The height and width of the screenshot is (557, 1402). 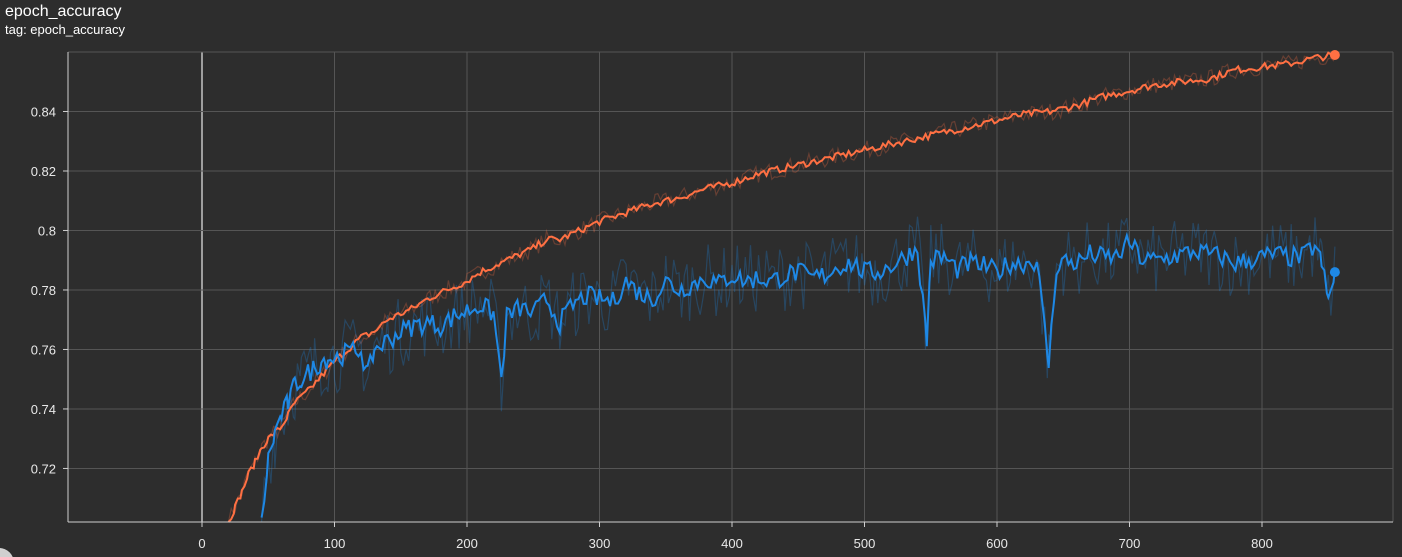 What do you see at coordinates (1334, 54) in the screenshot?
I see `train-end-point` at bounding box center [1334, 54].